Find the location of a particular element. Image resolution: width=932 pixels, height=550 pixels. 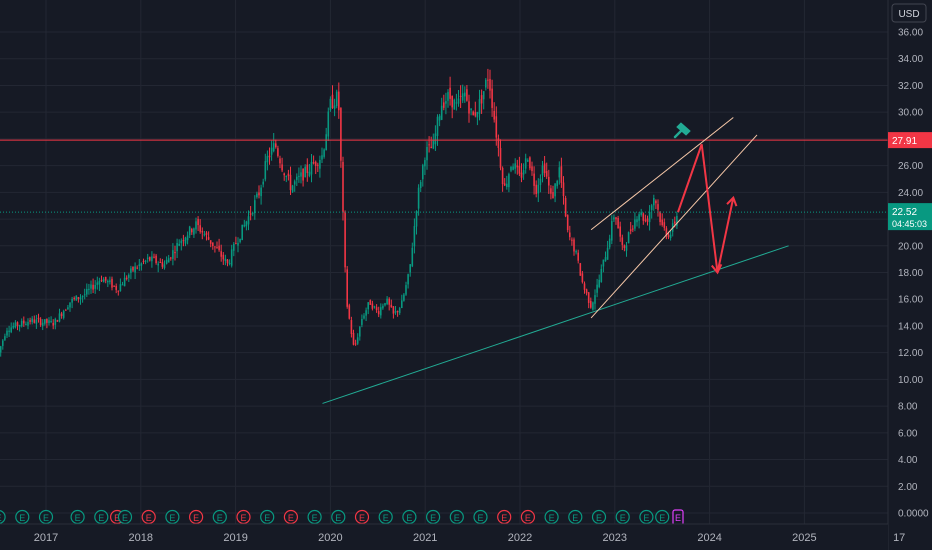

trendline-support is located at coordinates (555, 324).